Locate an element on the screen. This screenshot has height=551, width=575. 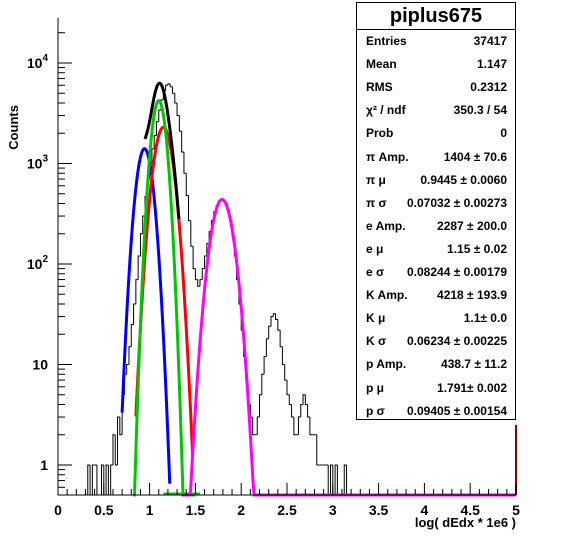
stats-row-name: π Amp. is located at coordinates (387, 156).